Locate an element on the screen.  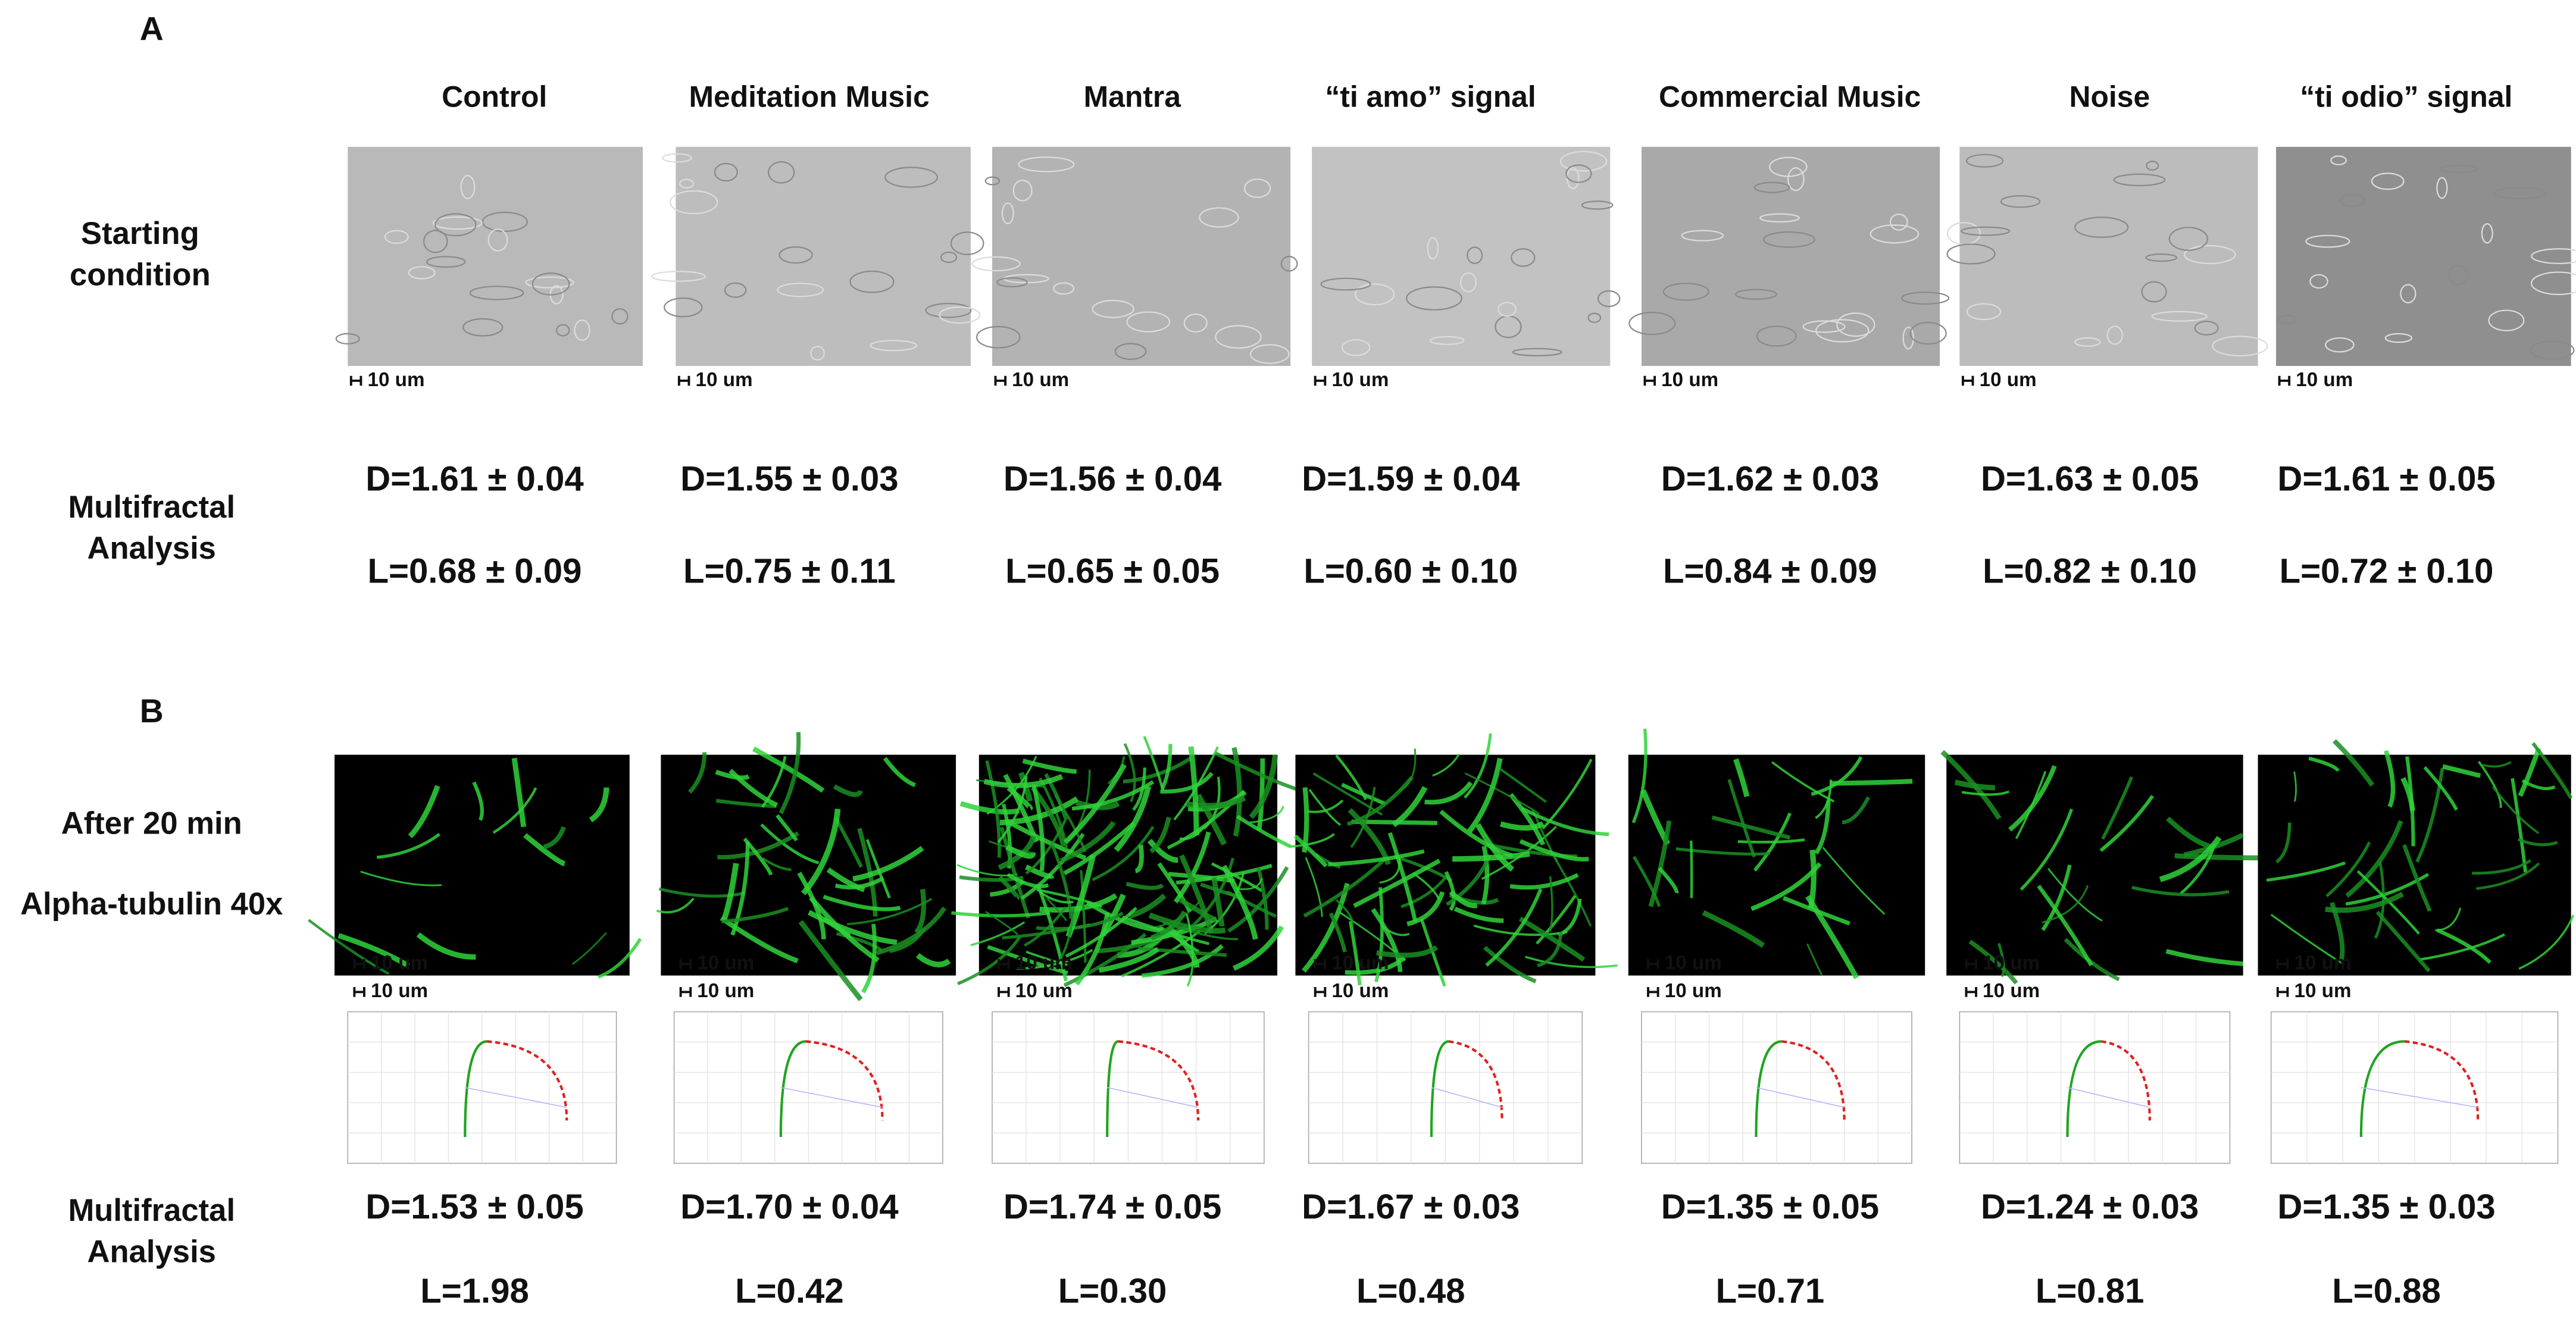
l-value: L=0.82 ± 0.10 is located at coordinates (2090, 571).